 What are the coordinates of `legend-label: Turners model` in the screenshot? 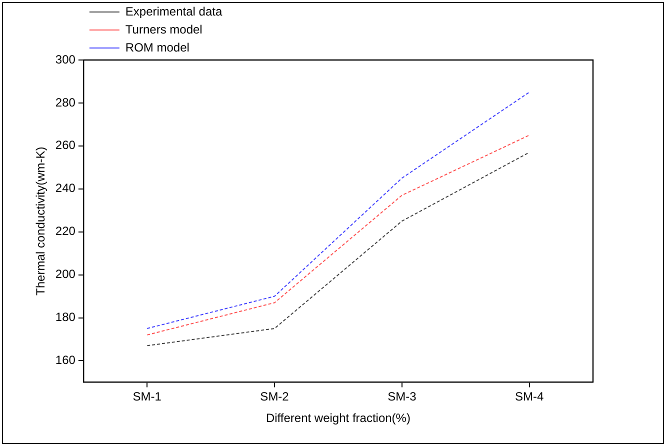 It's located at (163, 29).